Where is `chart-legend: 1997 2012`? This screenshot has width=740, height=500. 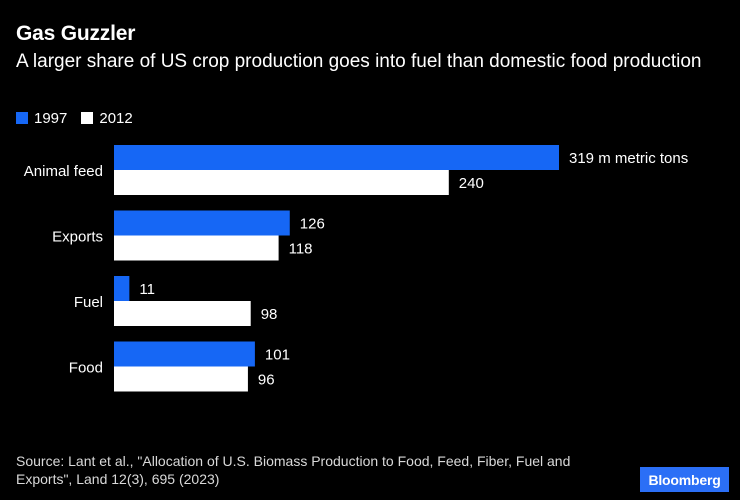 chart-legend: 1997 2012 is located at coordinates (81, 118).